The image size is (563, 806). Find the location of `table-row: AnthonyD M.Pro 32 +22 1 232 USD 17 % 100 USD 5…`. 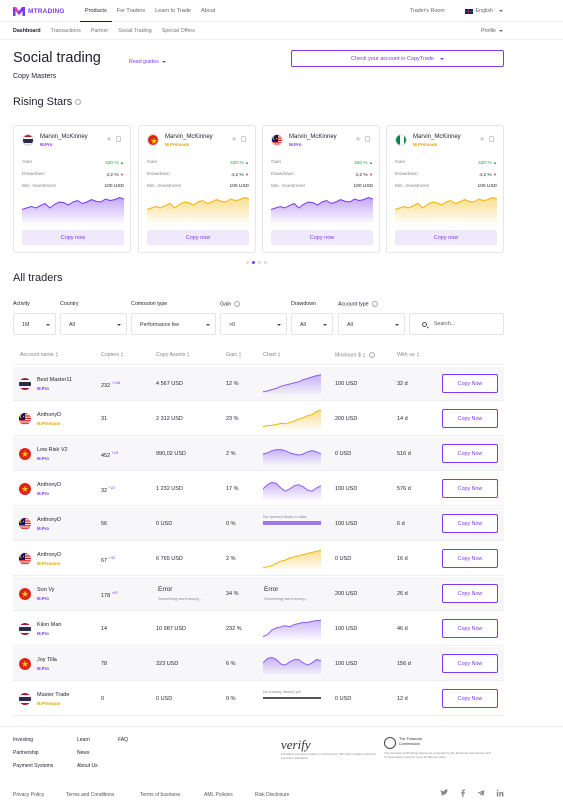

table-row: AnthonyD M.Pro 32 +22 1 232 USD 17 % 100 USD 5… is located at coordinates (258, 489).